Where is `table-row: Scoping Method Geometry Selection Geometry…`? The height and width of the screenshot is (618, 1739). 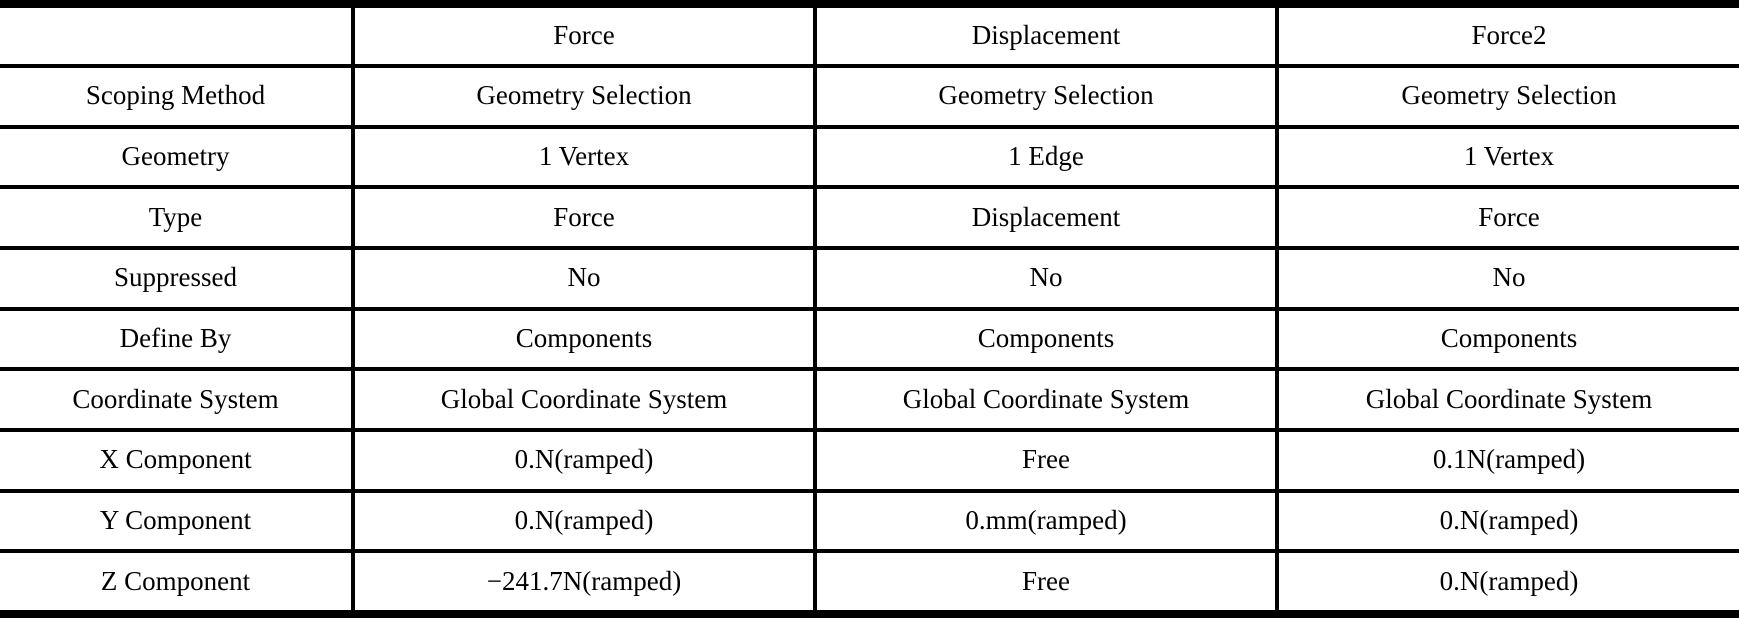 table-row: Scoping Method Geometry Selection Geometry… is located at coordinates (869, 95).